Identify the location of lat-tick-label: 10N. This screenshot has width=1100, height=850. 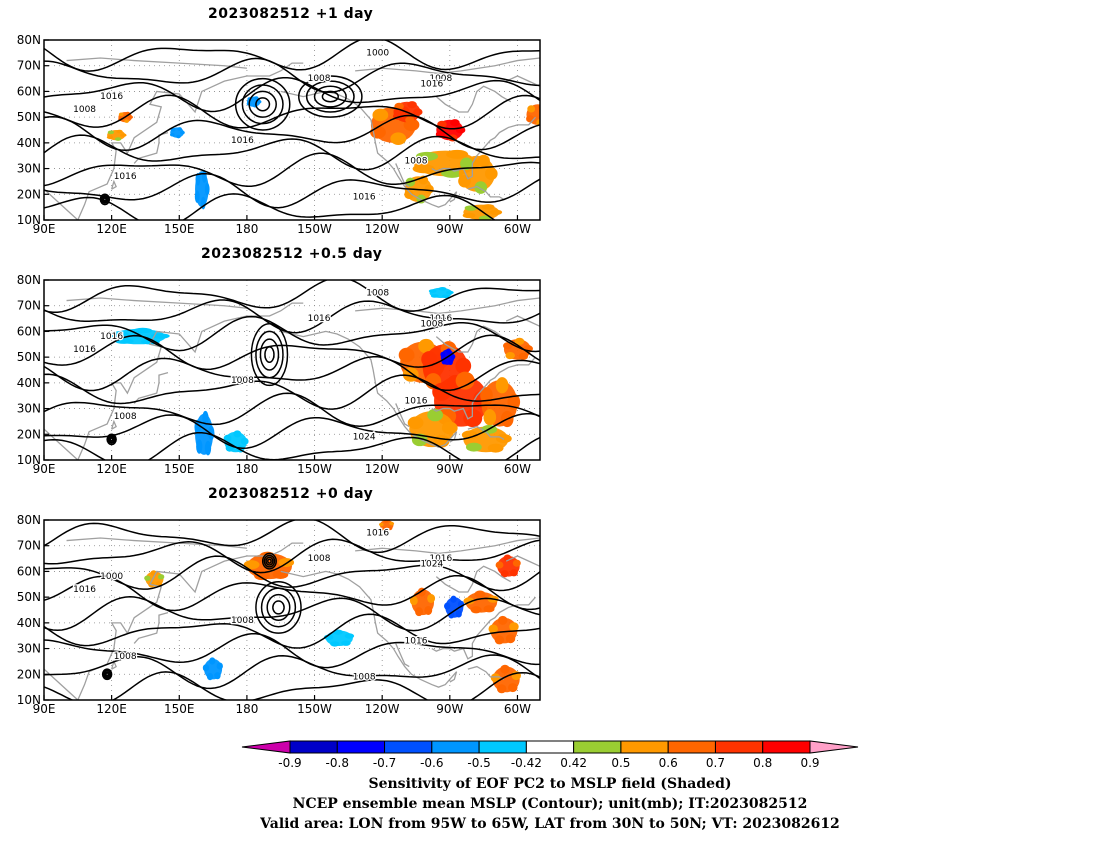
(29, 220).